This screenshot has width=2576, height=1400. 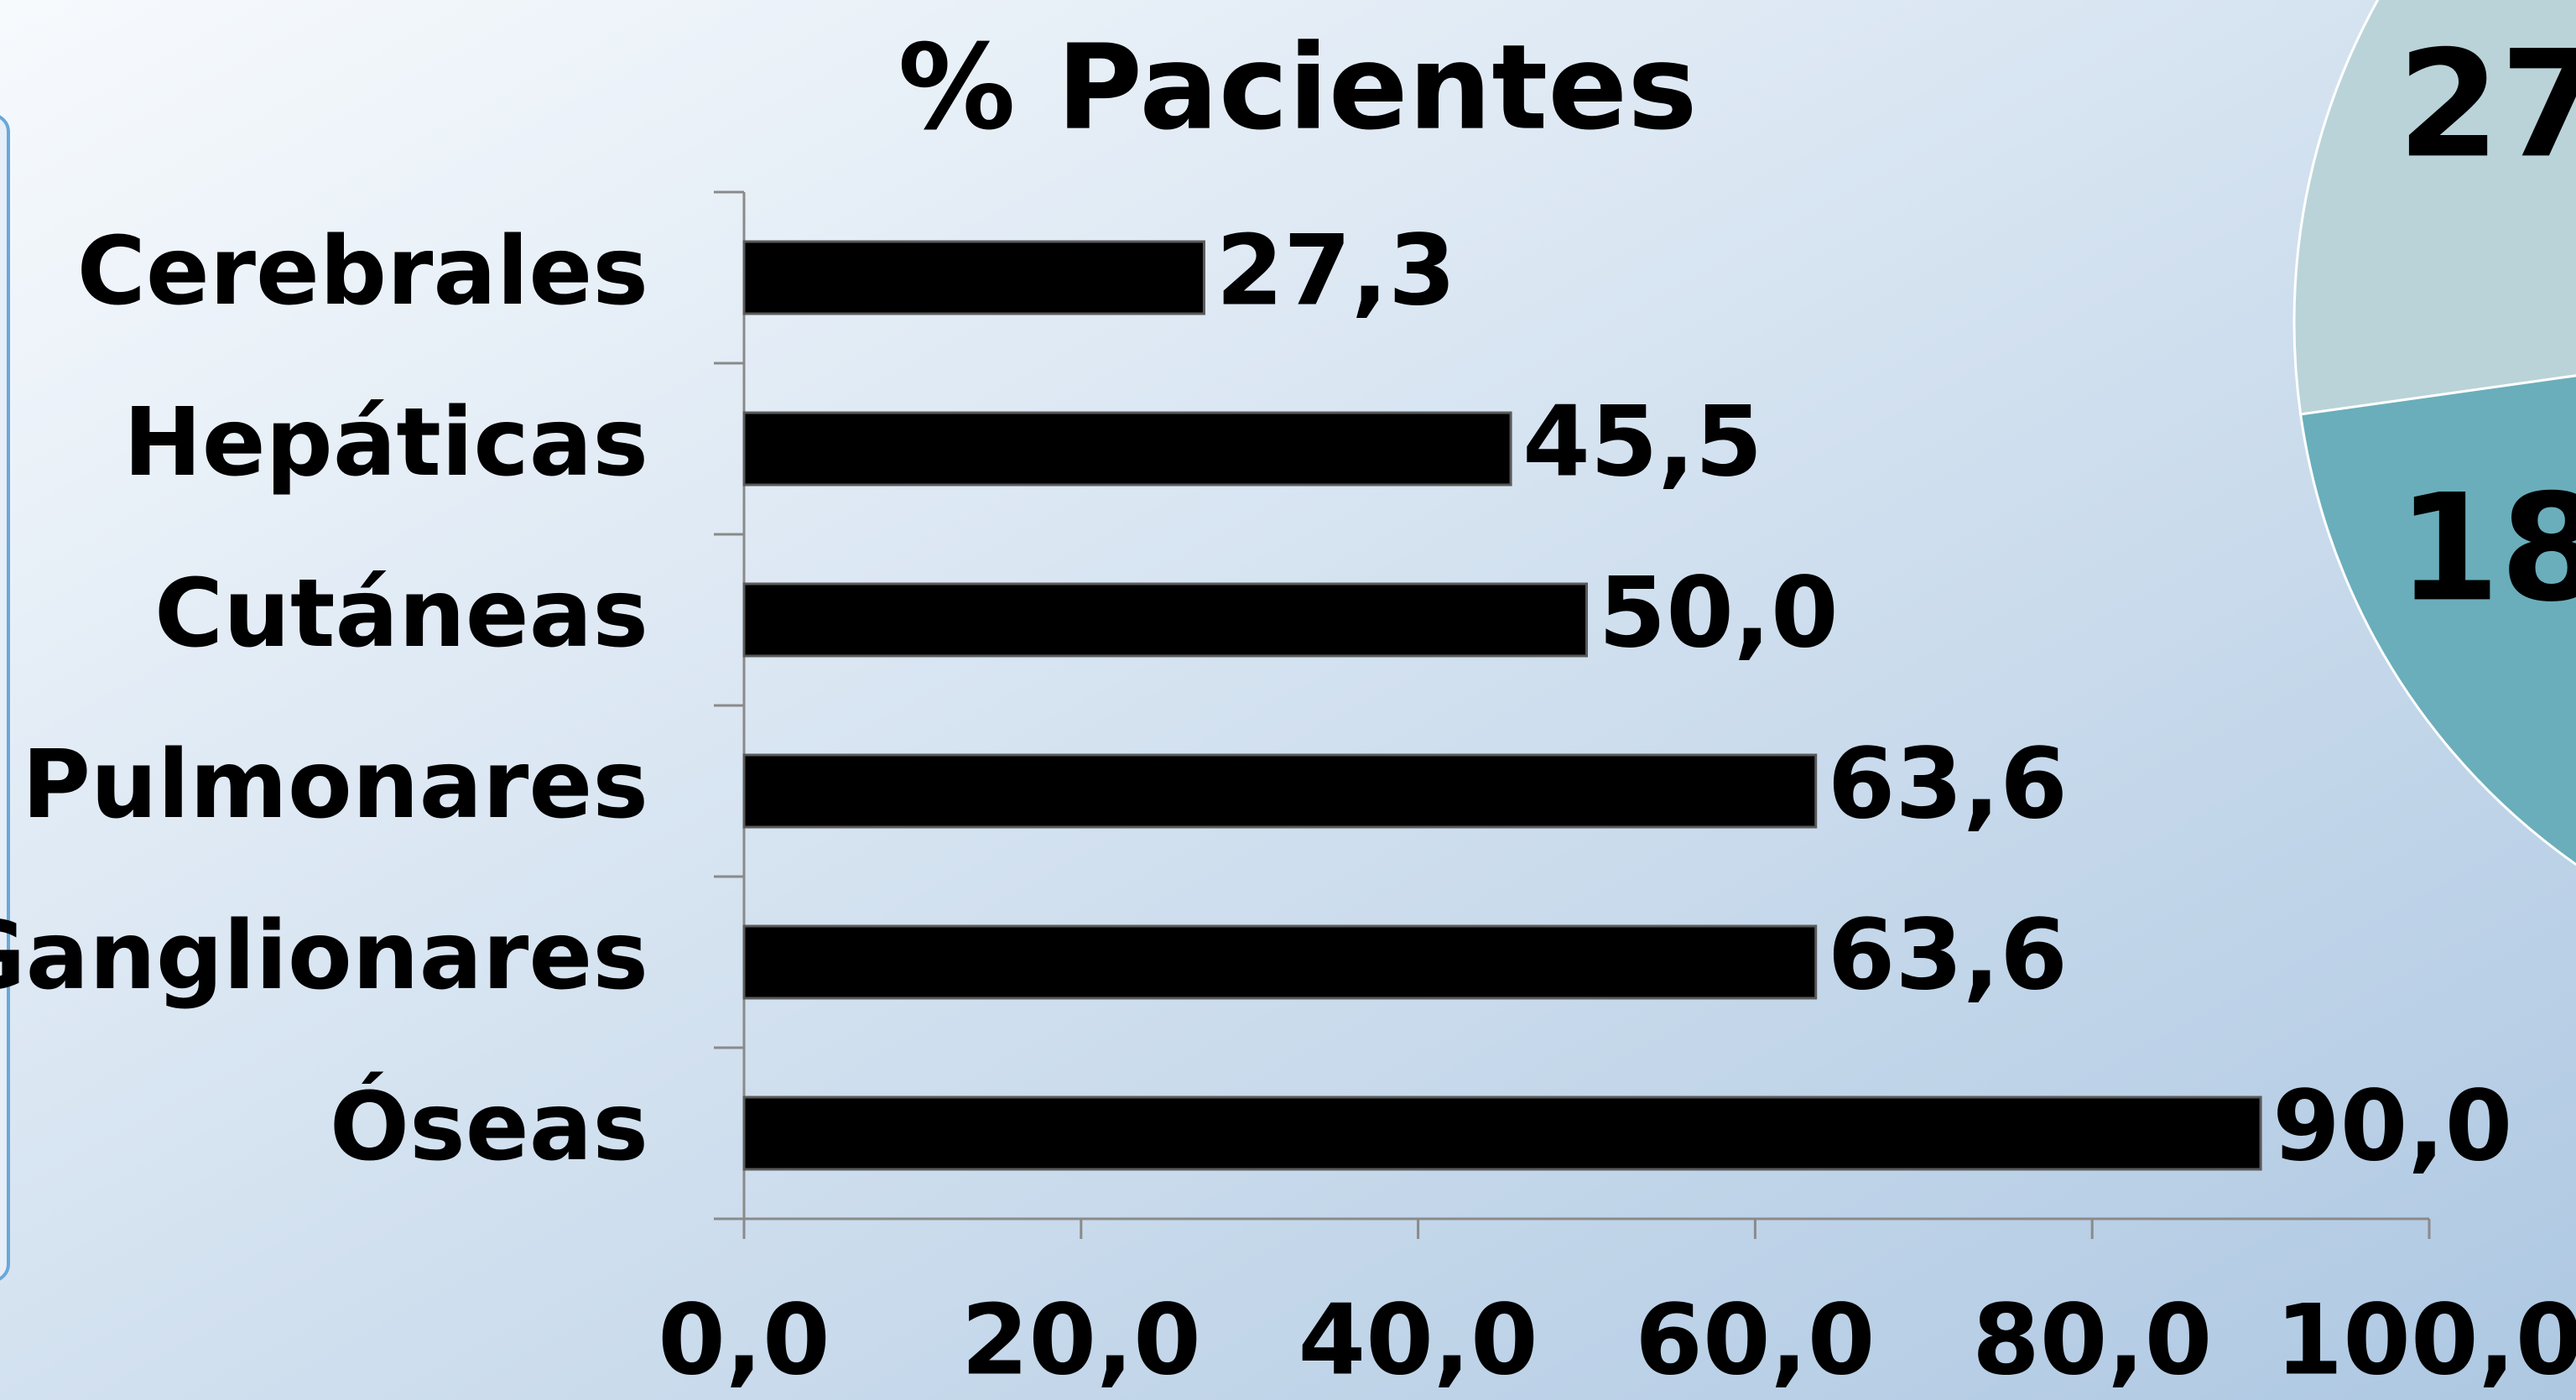 I want to click on x-tick-label: 100,0, so click(x=2426, y=1340).